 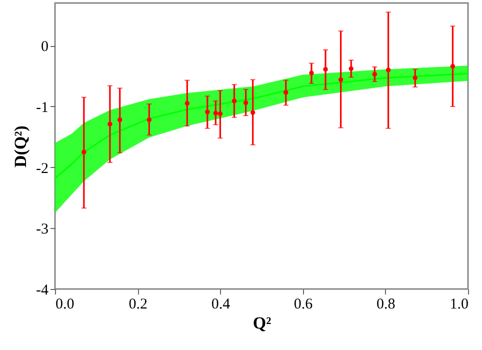 What do you see at coordinates (459, 304) in the screenshot?
I see `x-tick-label: 1.0` at bounding box center [459, 304].